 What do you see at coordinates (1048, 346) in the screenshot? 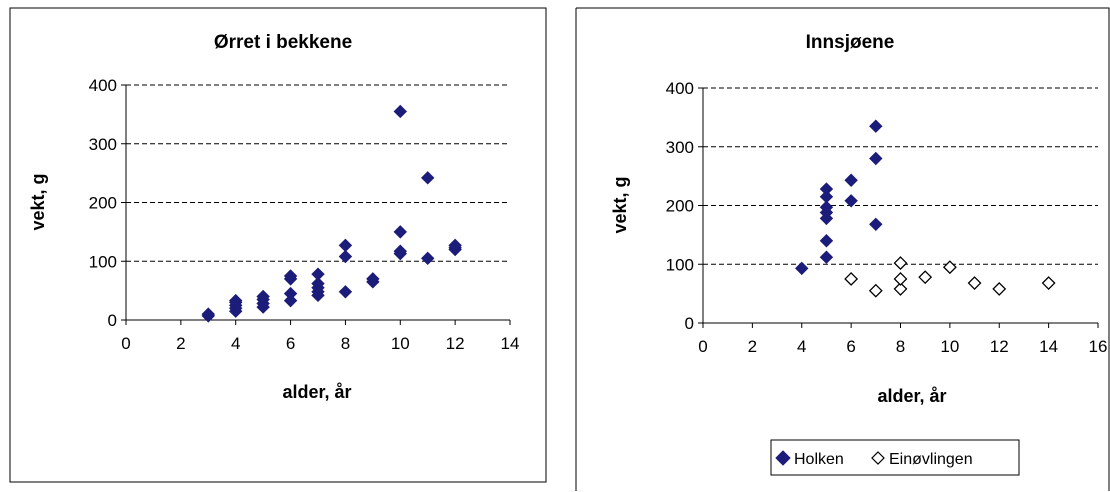
I see `right-x-tick-label: 14` at bounding box center [1048, 346].